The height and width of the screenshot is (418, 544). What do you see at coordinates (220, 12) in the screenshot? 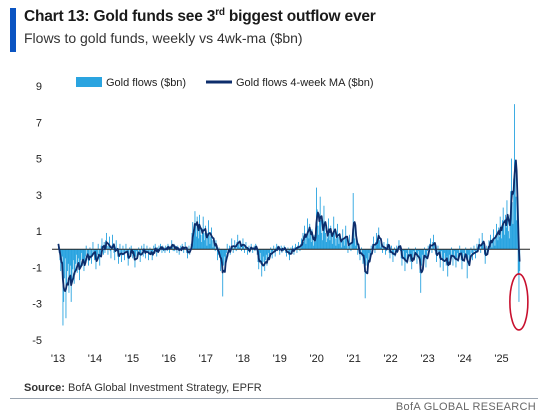
I see `title-superscript: rd` at bounding box center [220, 12].